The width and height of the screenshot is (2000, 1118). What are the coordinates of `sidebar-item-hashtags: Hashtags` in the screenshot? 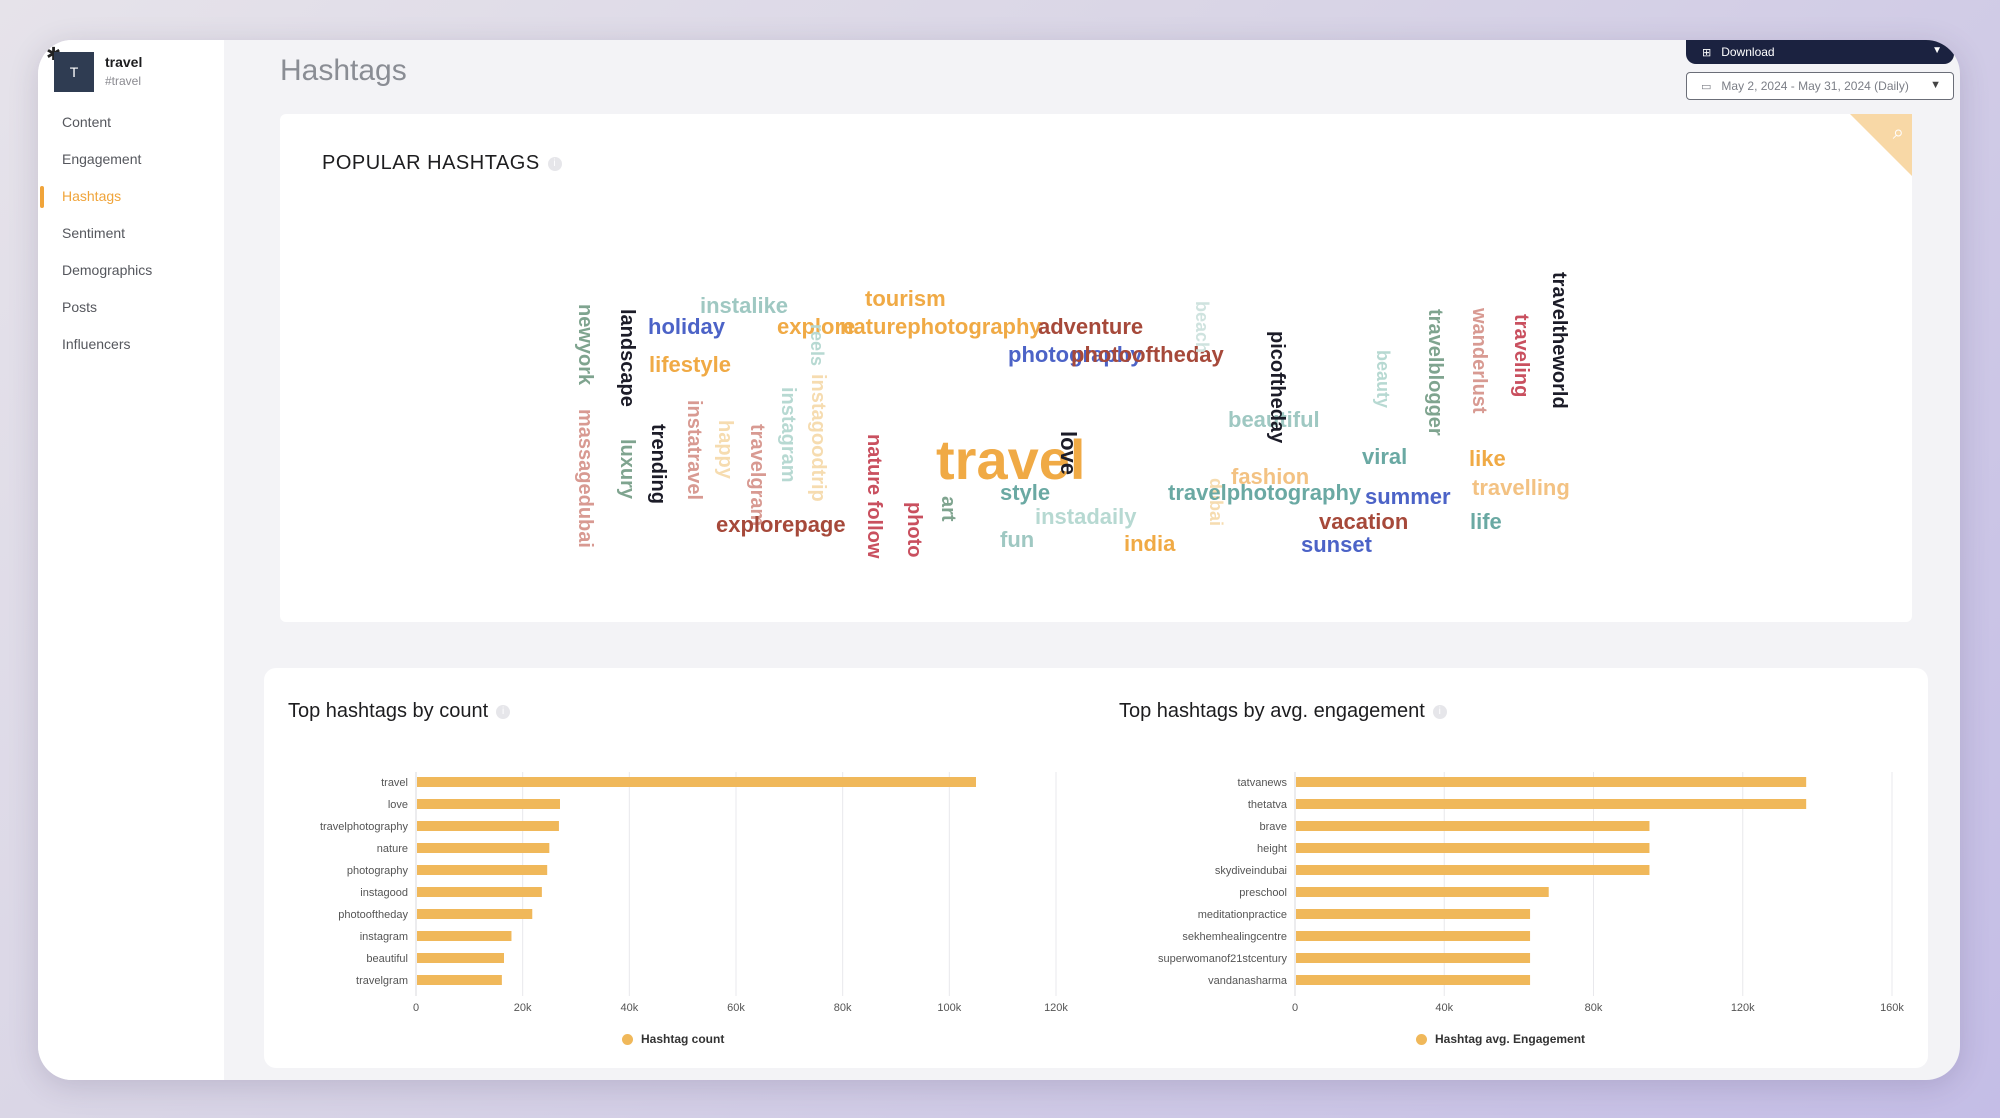 It's located at (131, 196).